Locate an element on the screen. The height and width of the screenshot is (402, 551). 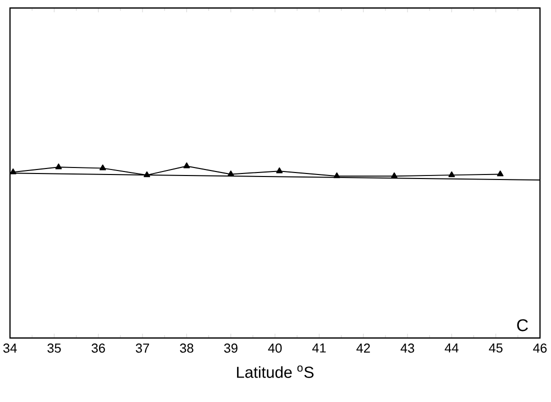
x-tick-label: 34 is located at coordinates (10, 348).